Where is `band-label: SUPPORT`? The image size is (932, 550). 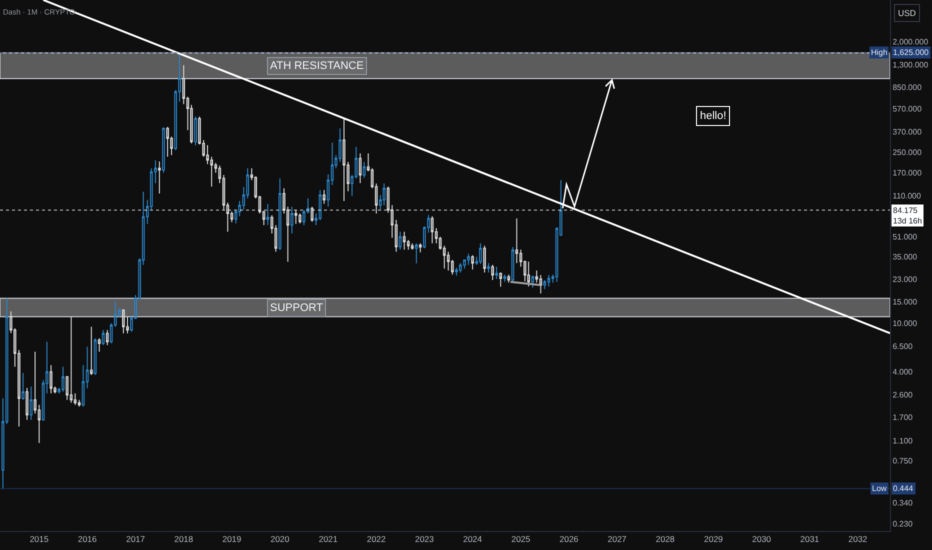 band-label: SUPPORT is located at coordinates (297, 308).